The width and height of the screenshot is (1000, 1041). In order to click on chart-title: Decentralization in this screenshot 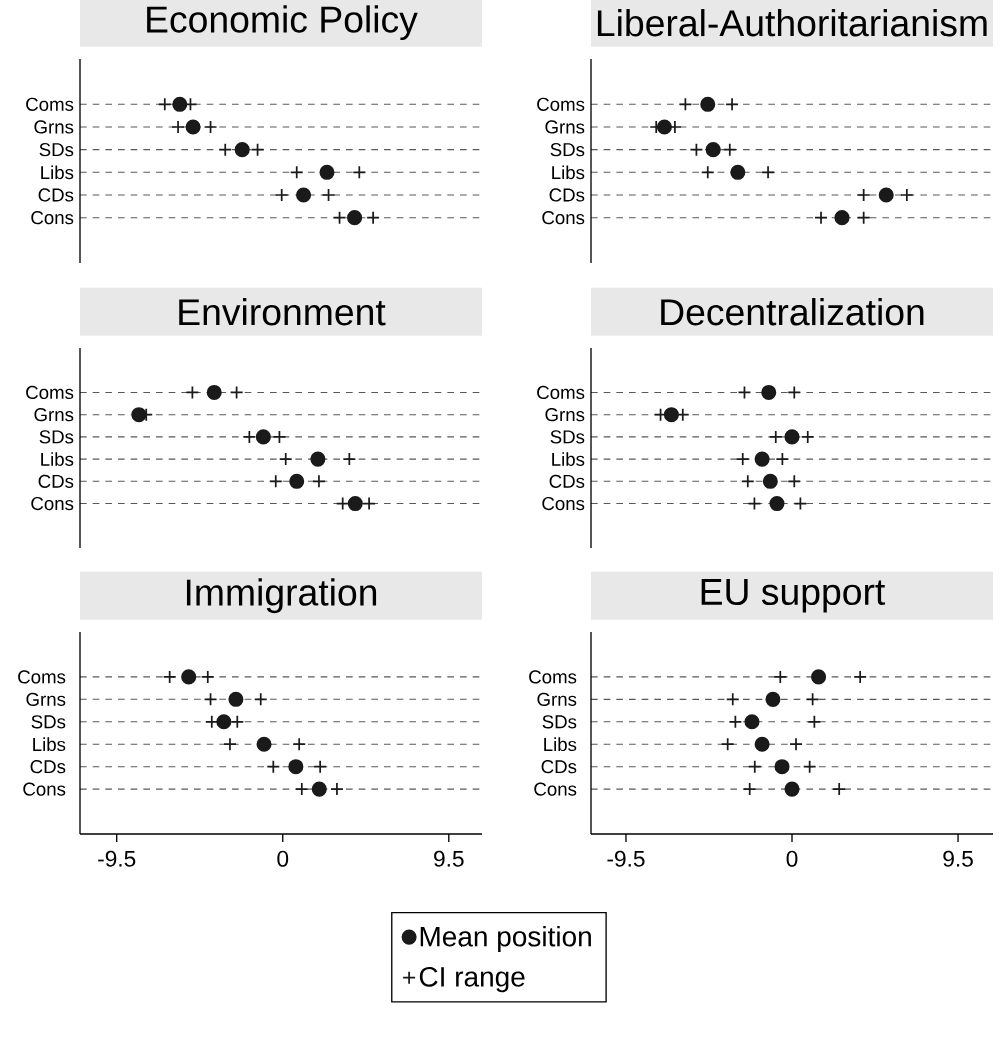, I will do `click(792, 312)`.